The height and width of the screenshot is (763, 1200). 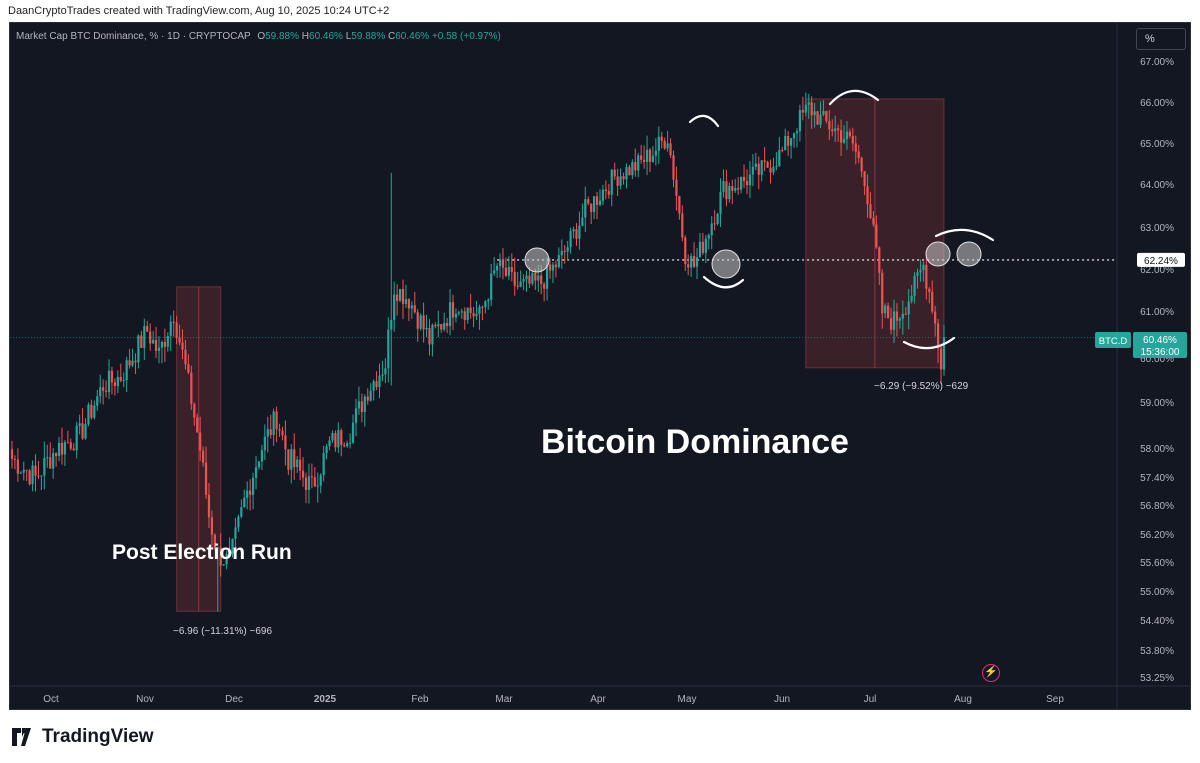 I want to click on flash-icon: ⚡, so click(x=991, y=673).